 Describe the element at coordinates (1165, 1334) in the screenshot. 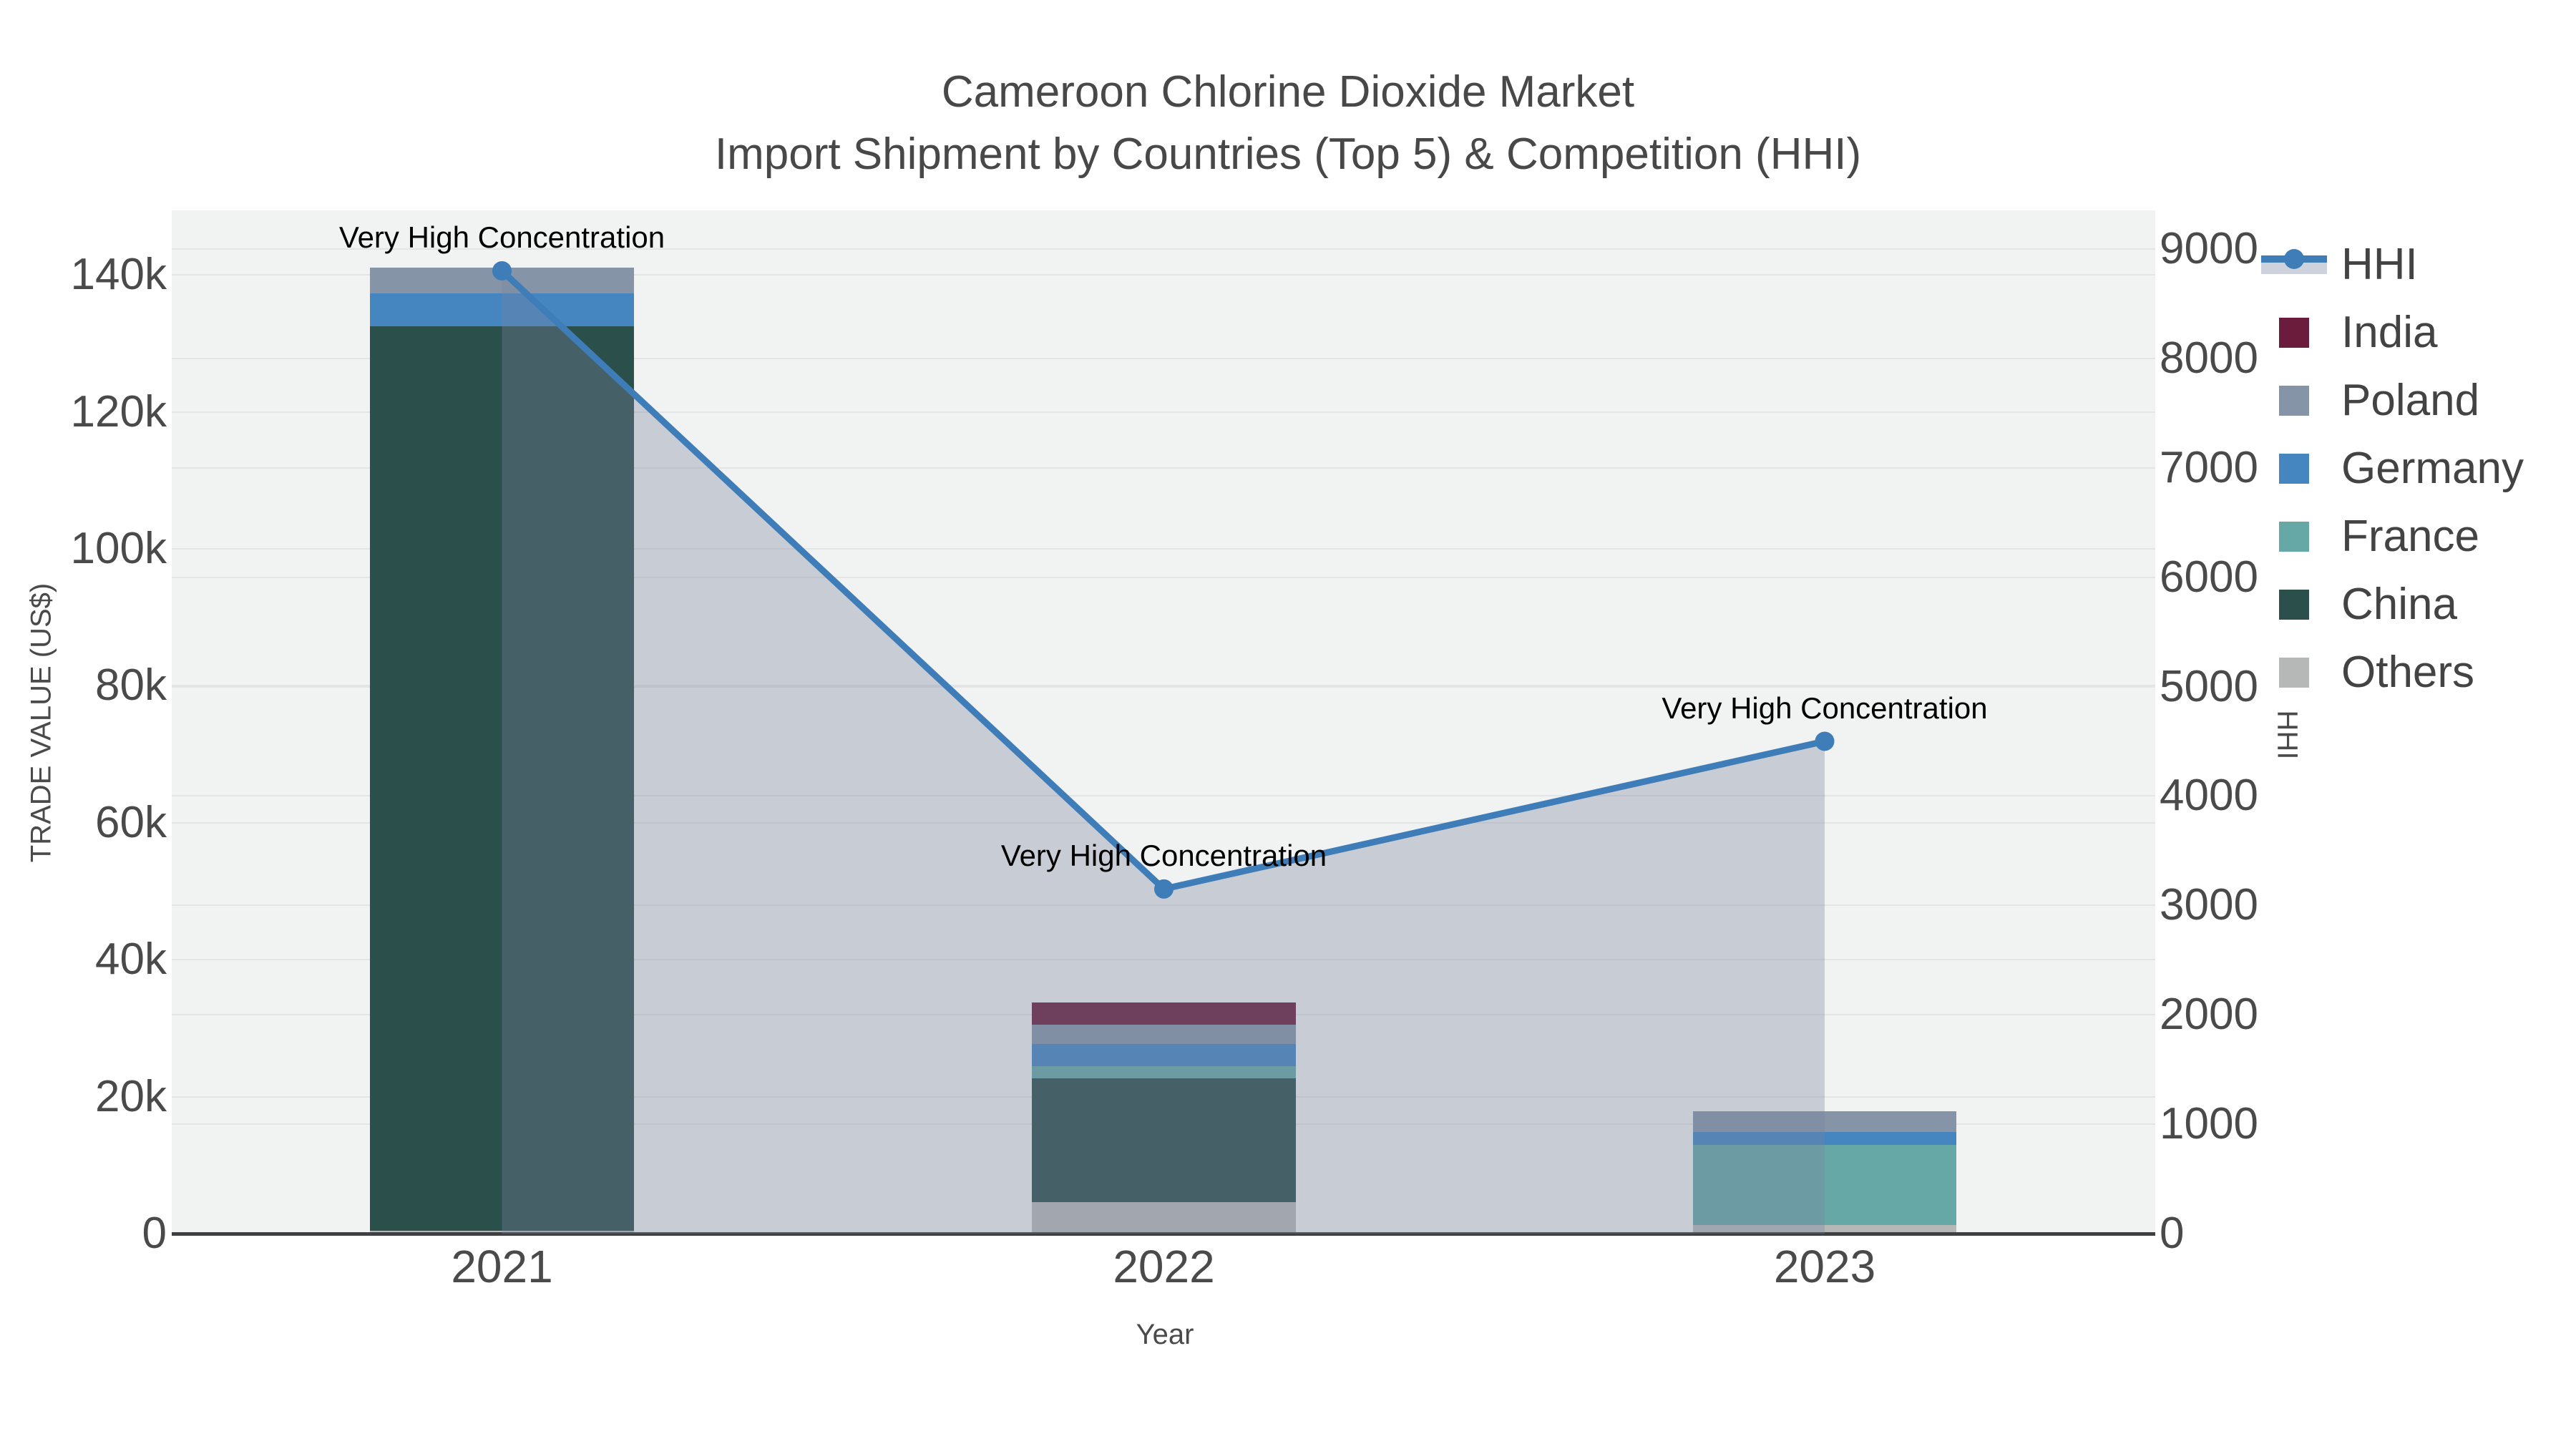

I see `x-axis-title: Year` at that location.